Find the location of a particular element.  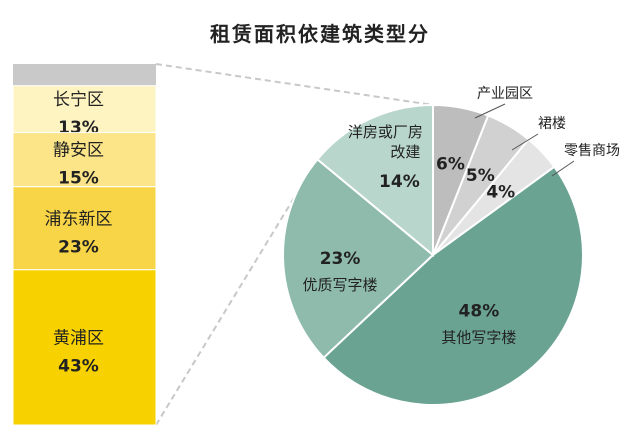

pie-value-label: 14% is located at coordinates (399, 182).